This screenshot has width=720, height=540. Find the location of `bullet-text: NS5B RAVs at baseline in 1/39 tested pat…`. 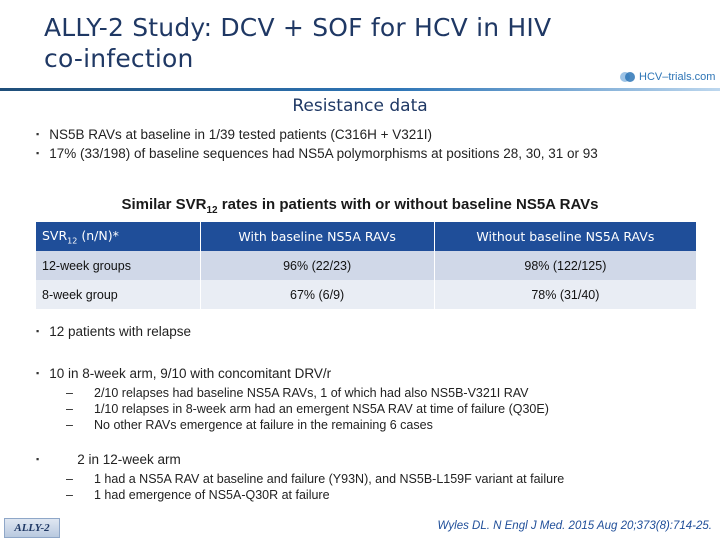

bullet-text: NS5B RAVs at baseline in 1/39 tested pat… is located at coordinates (241, 134).